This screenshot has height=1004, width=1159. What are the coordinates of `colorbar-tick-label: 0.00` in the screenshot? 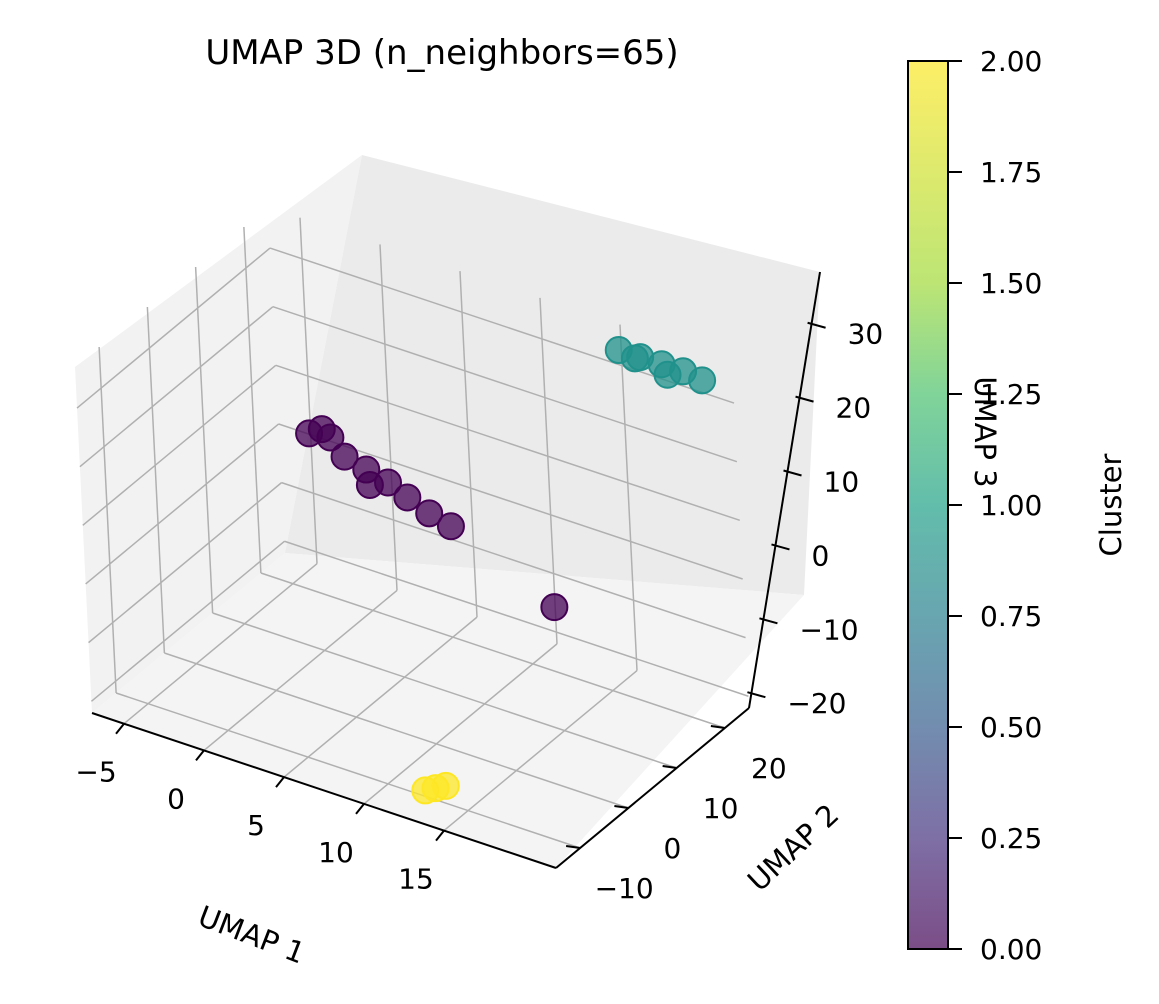 It's located at (1011, 949).